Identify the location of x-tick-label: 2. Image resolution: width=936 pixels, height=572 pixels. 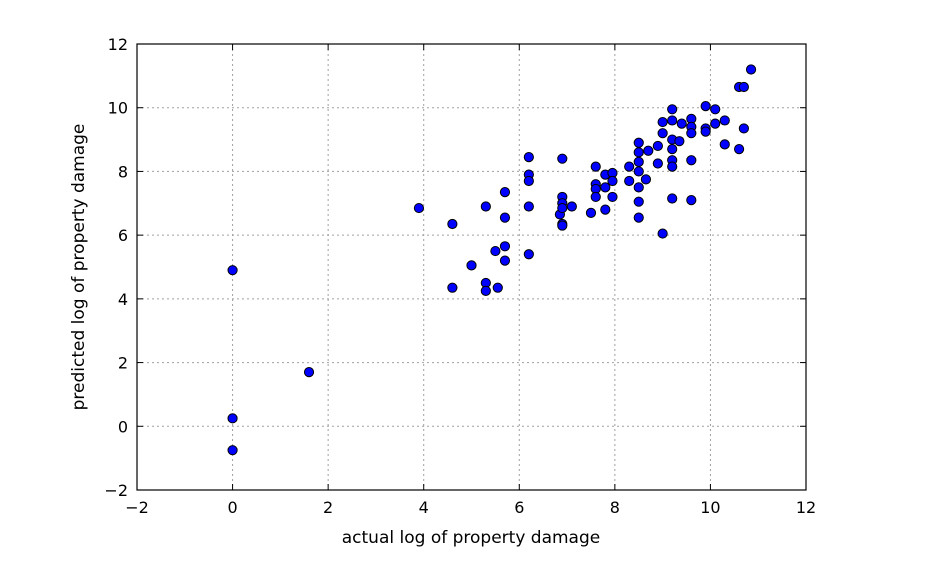
(328, 507).